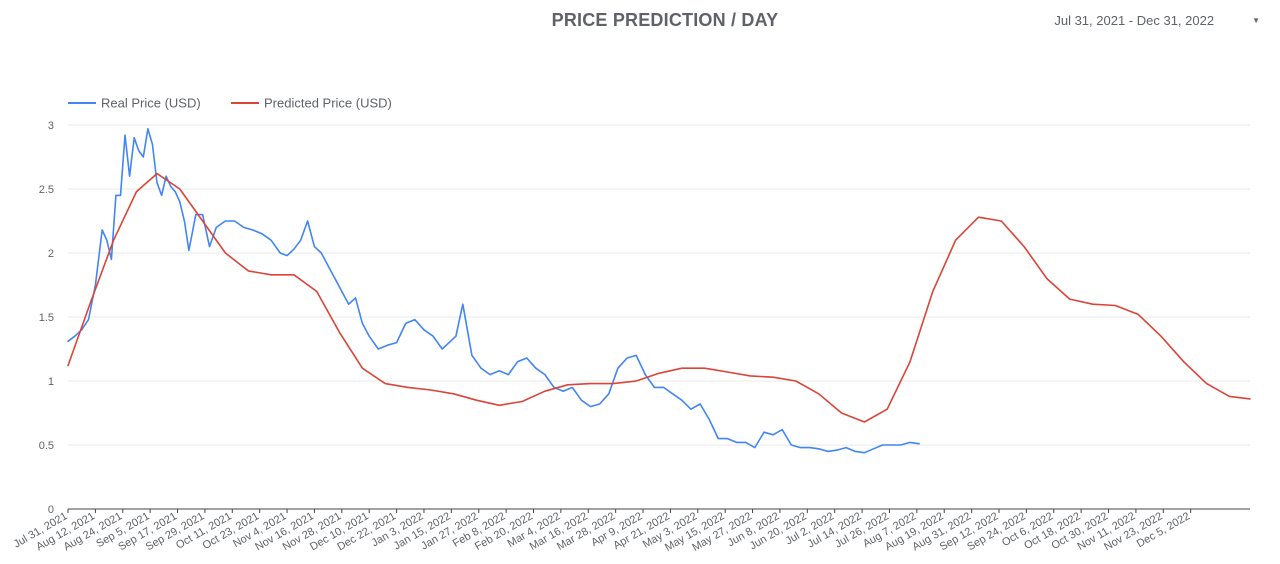 This screenshot has width=1280, height=564. I want to click on y-tick-label: 2, so click(51, 254).